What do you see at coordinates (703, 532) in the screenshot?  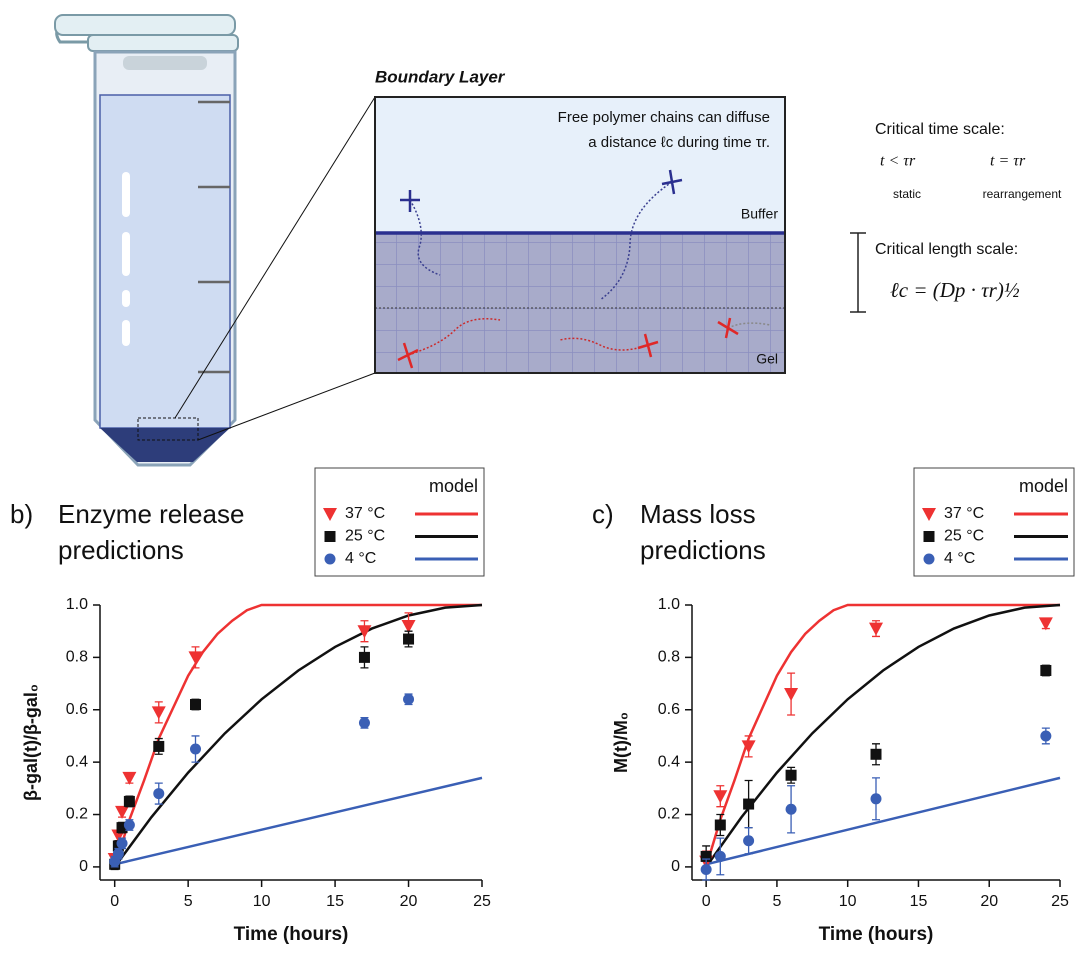 I see `chart-title: Mass loss predictions` at bounding box center [703, 532].